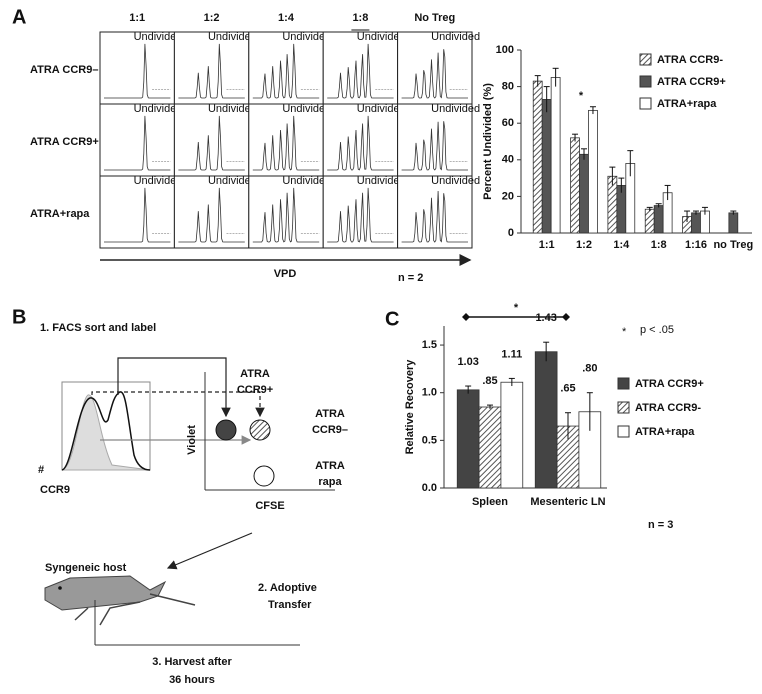  Describe the element at coordinates (733, 245) in the screenshot. I see `x-tick-label: no Treg` at that location.